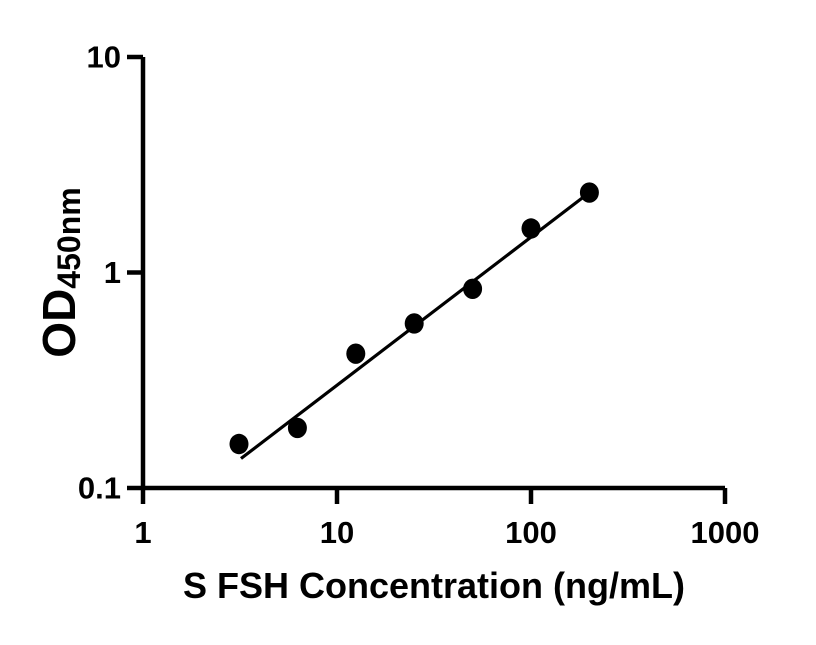  What do you see at coordinates (446, 519) in the screenshot?
I see `x-axis: 1 10 100 1000` at bounding box center [446, 519].